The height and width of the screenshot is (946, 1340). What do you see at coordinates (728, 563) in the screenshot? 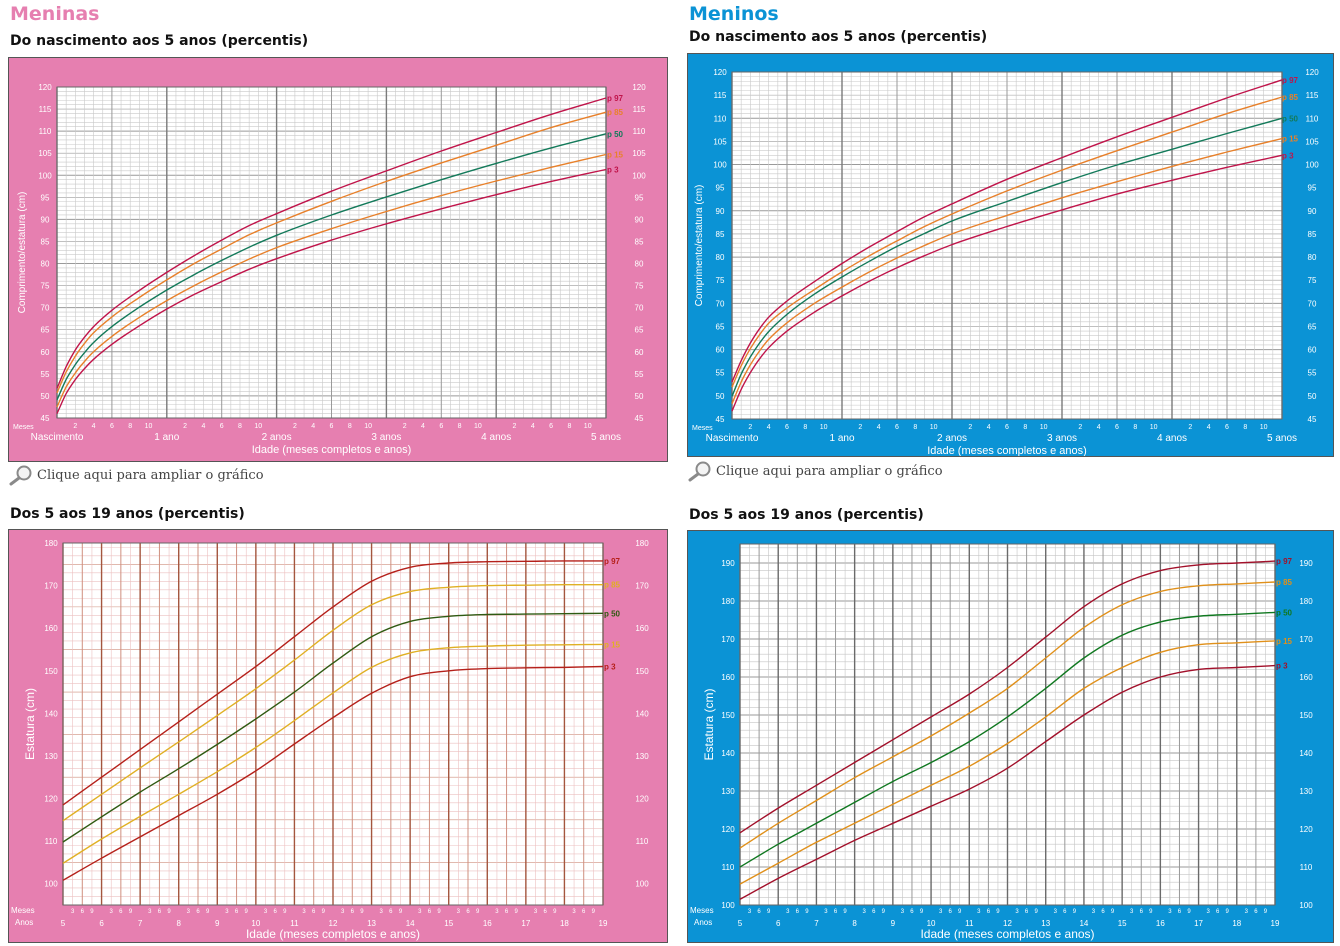
I see `y-tick-label-left: 190` at bounding box center [728, 563].